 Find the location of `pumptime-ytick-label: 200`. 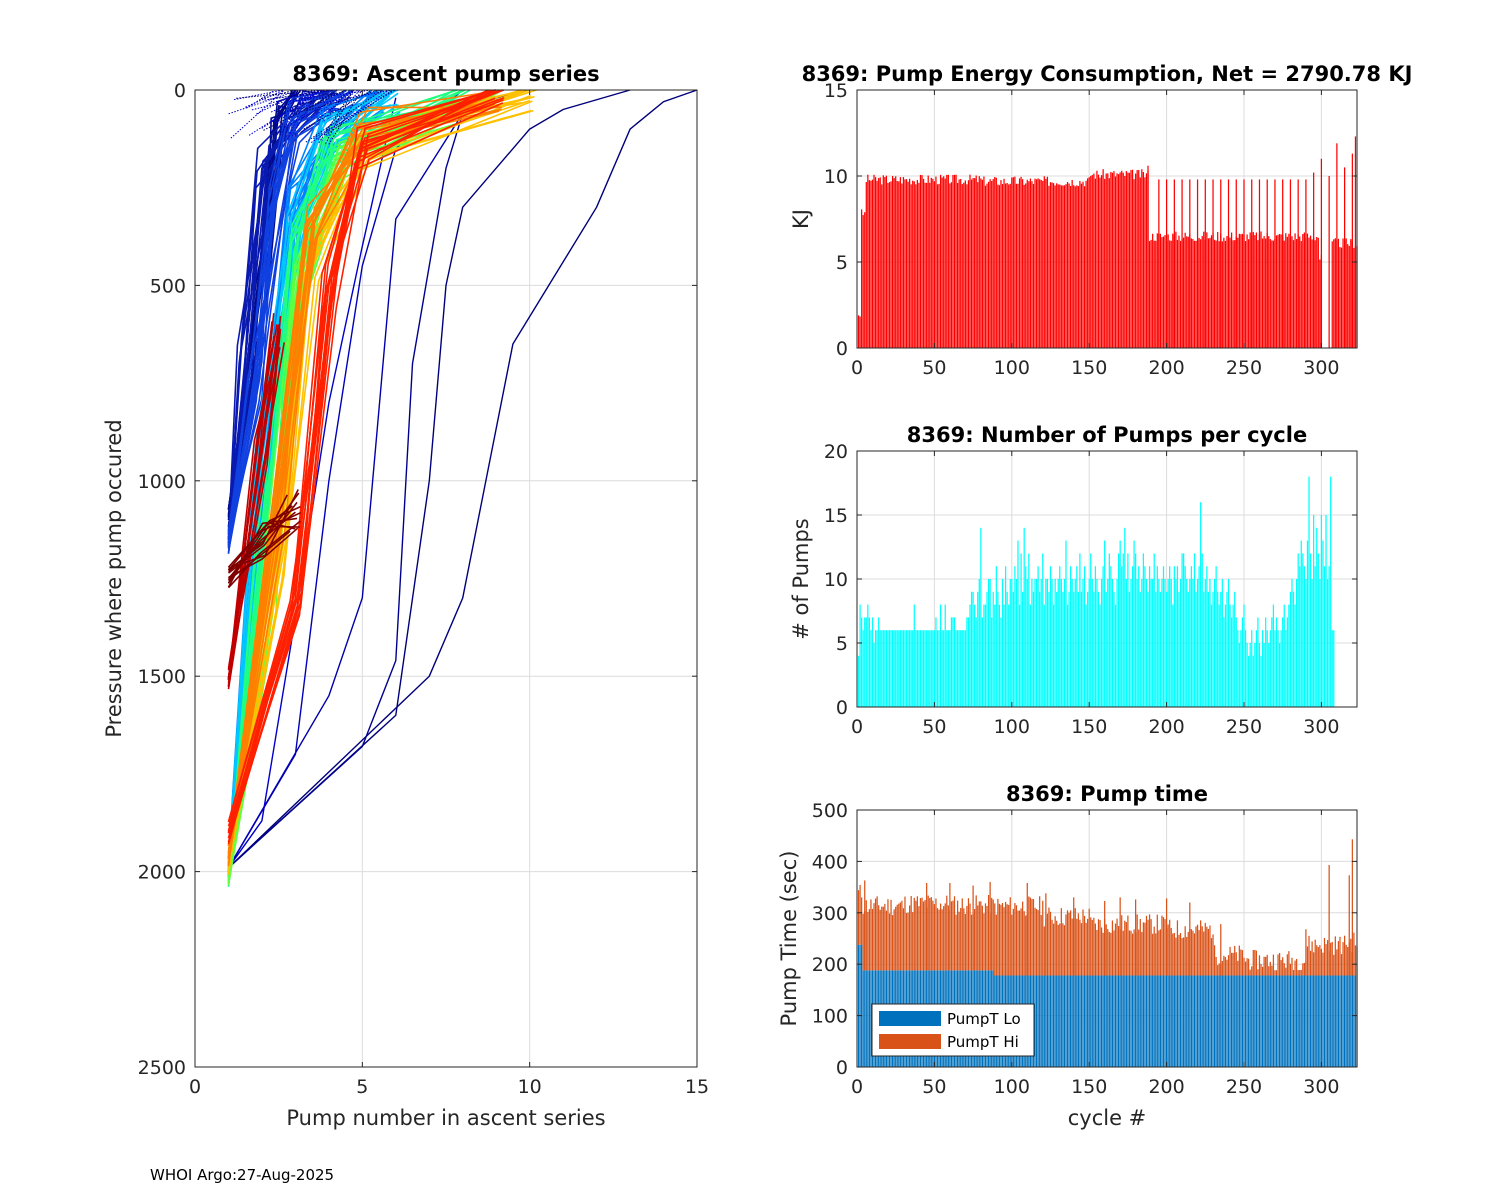

pumptime-ytick-label: 200 is located at coordinates (830, 965).